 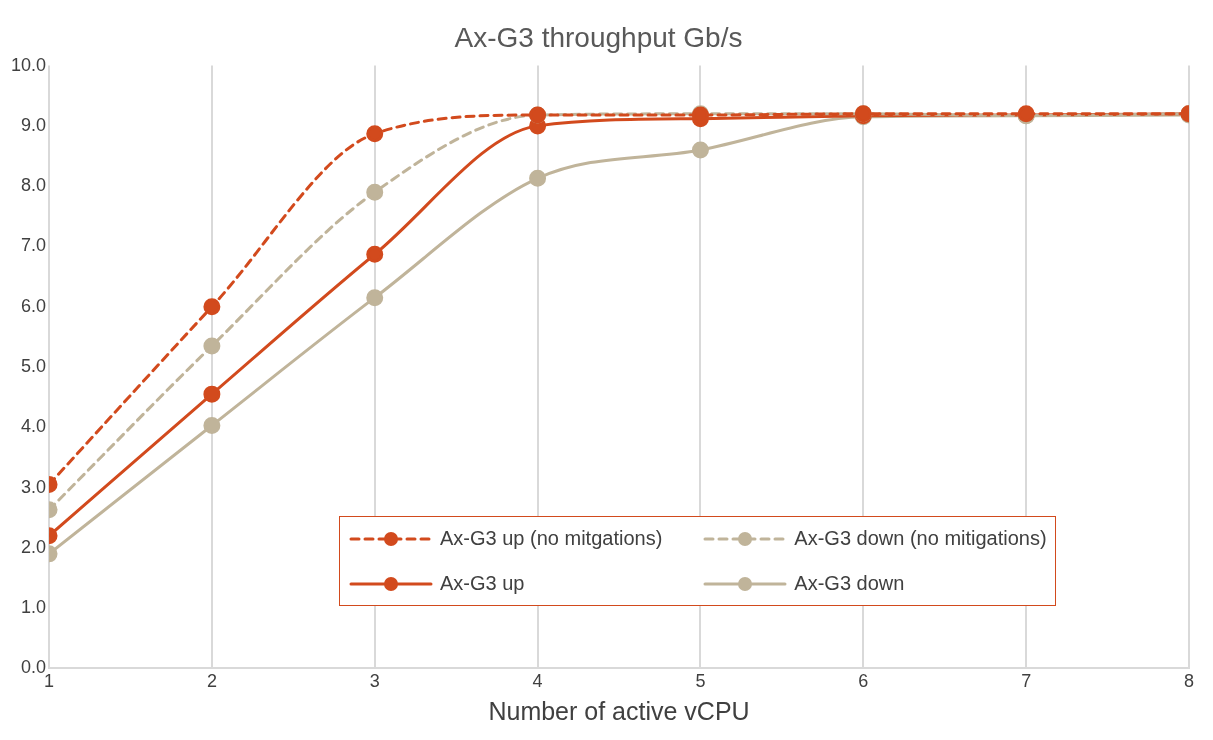 What do you see at coordinates (34, 245) in the screenshot?
I see `y-tick-label: 7.0` at bounding box center [34, 245].